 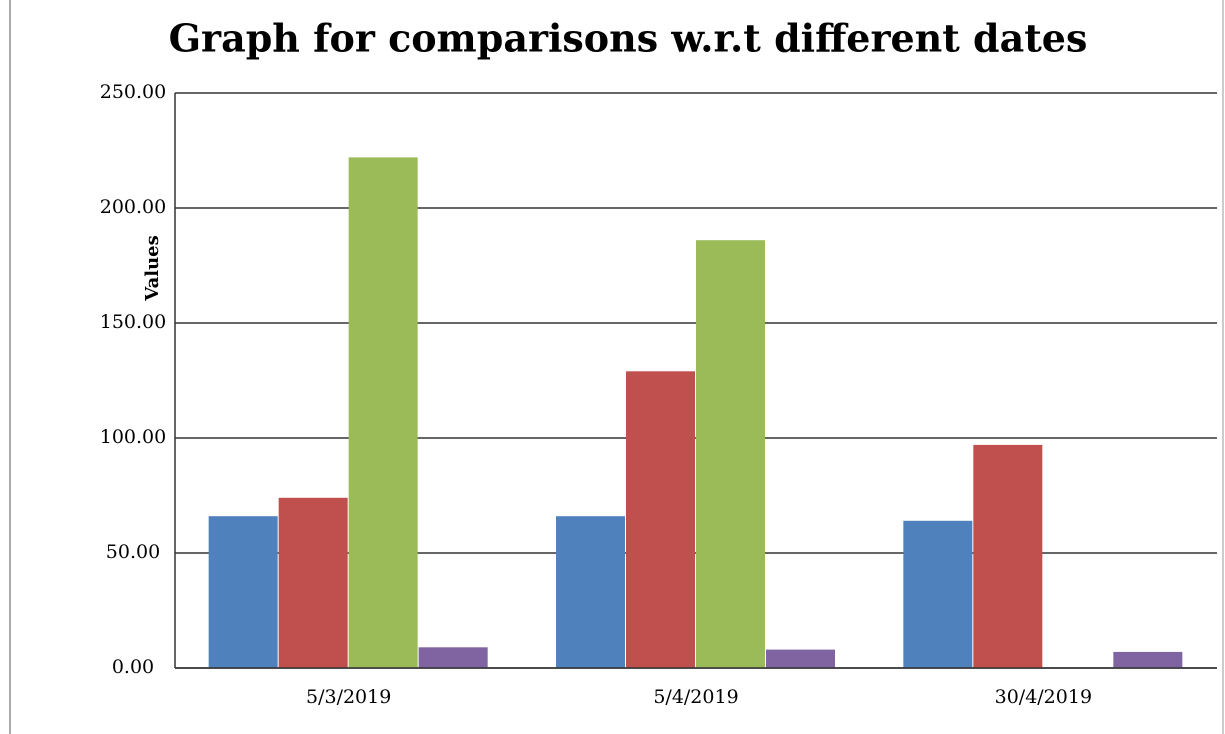 What do you see at coordinates (133, 322) in the screenshot?
I see `y-tick-label: 150.00` at bounding box center [133, 322].